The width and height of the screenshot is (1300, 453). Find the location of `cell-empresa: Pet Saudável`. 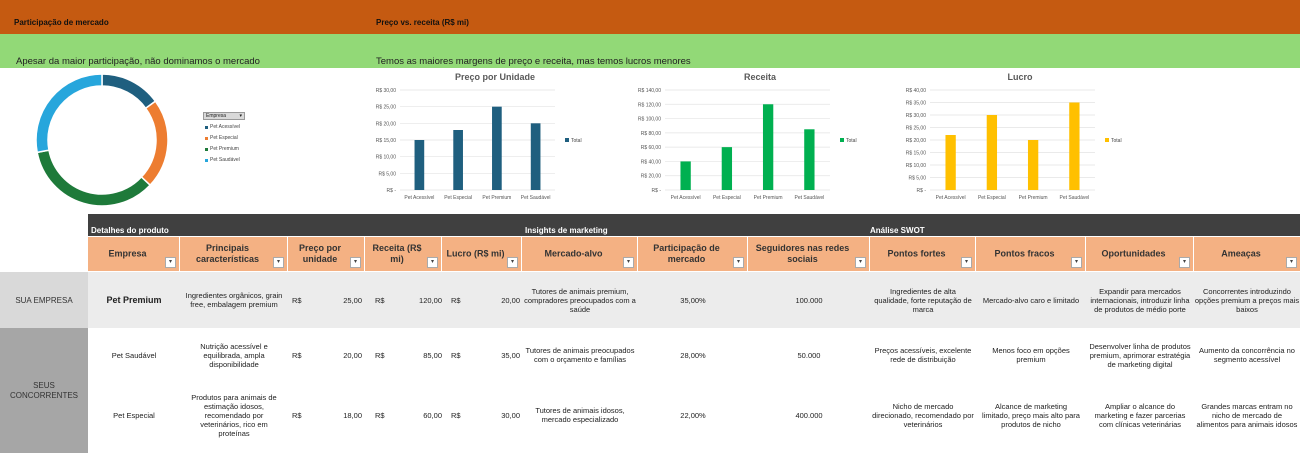

cell-empresa: Pet Saudável is located at coordinates (134, 355).